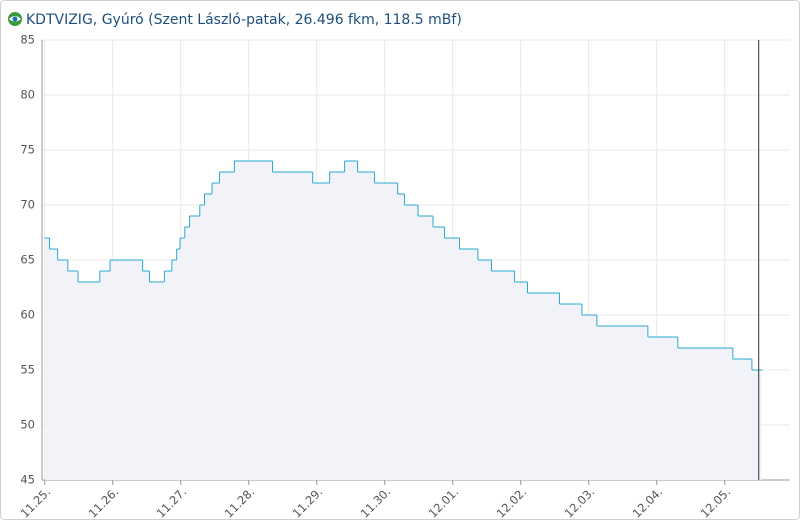  Describe the element at coordinates (27, 425) in the screenshot. I see `y-tick-label: 50` at that location.